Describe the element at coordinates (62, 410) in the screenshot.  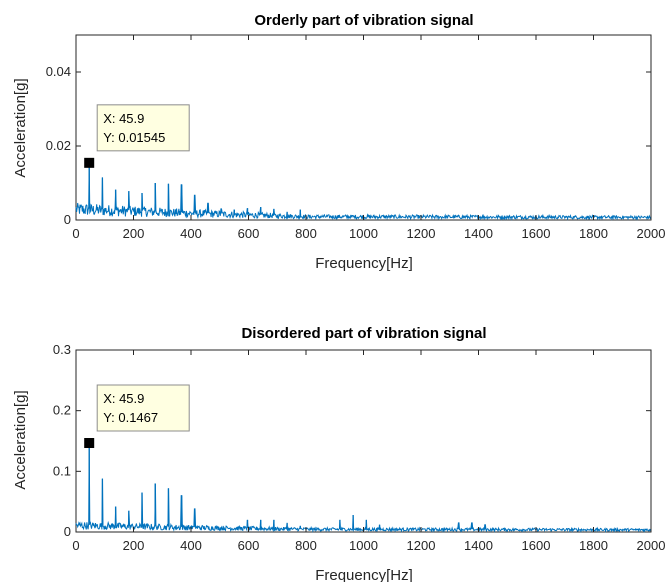
I see `y-tick-label: 0.2` at that location.